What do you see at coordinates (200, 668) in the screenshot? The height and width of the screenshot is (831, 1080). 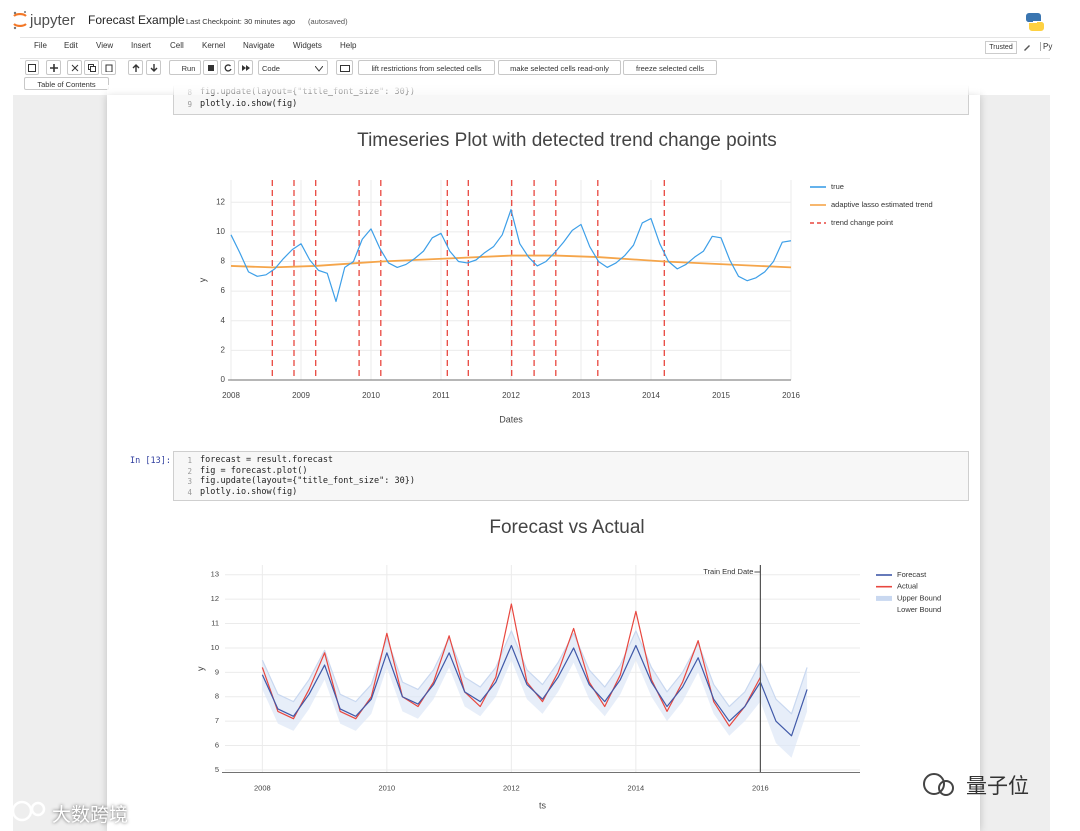 I see `y-axis-label: y` at bounding box center [200, 668].